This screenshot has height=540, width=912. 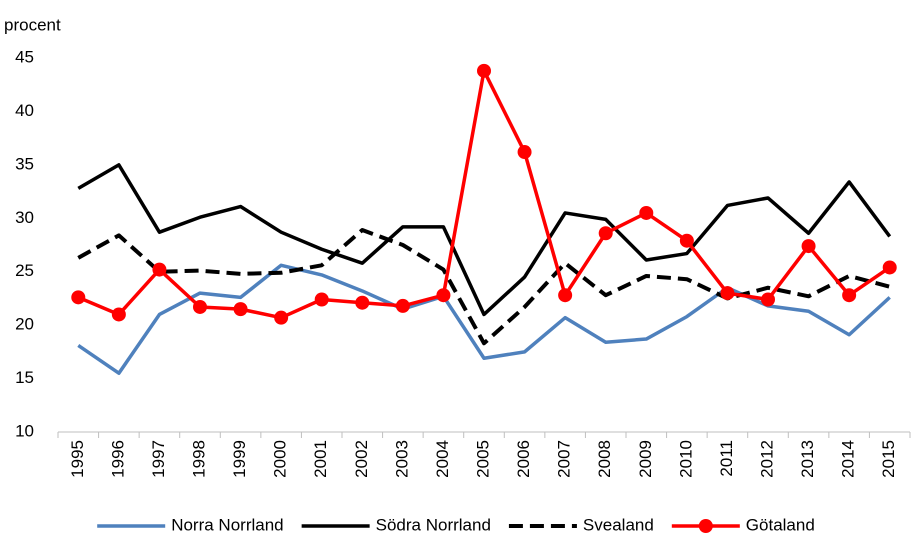 I want to click on x-tick-label: 2005, so click(x=482, y=459).